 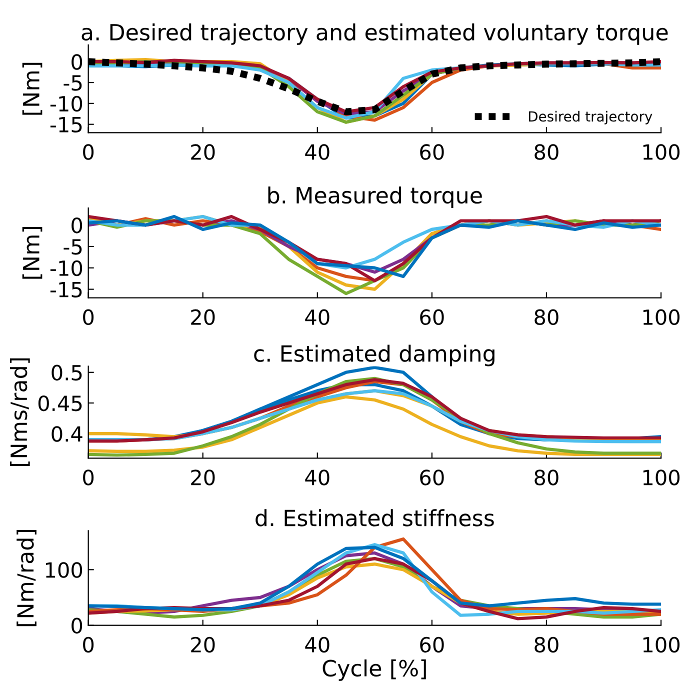 I want to click on chart-title: b. Measured torque, so click(x=375, y=197).